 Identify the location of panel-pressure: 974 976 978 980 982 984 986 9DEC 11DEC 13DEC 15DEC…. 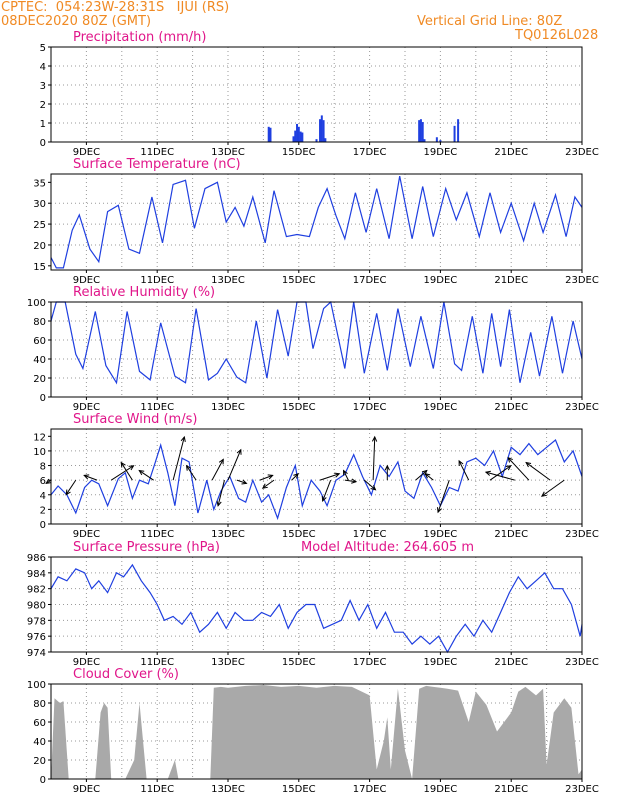
(313, 604).